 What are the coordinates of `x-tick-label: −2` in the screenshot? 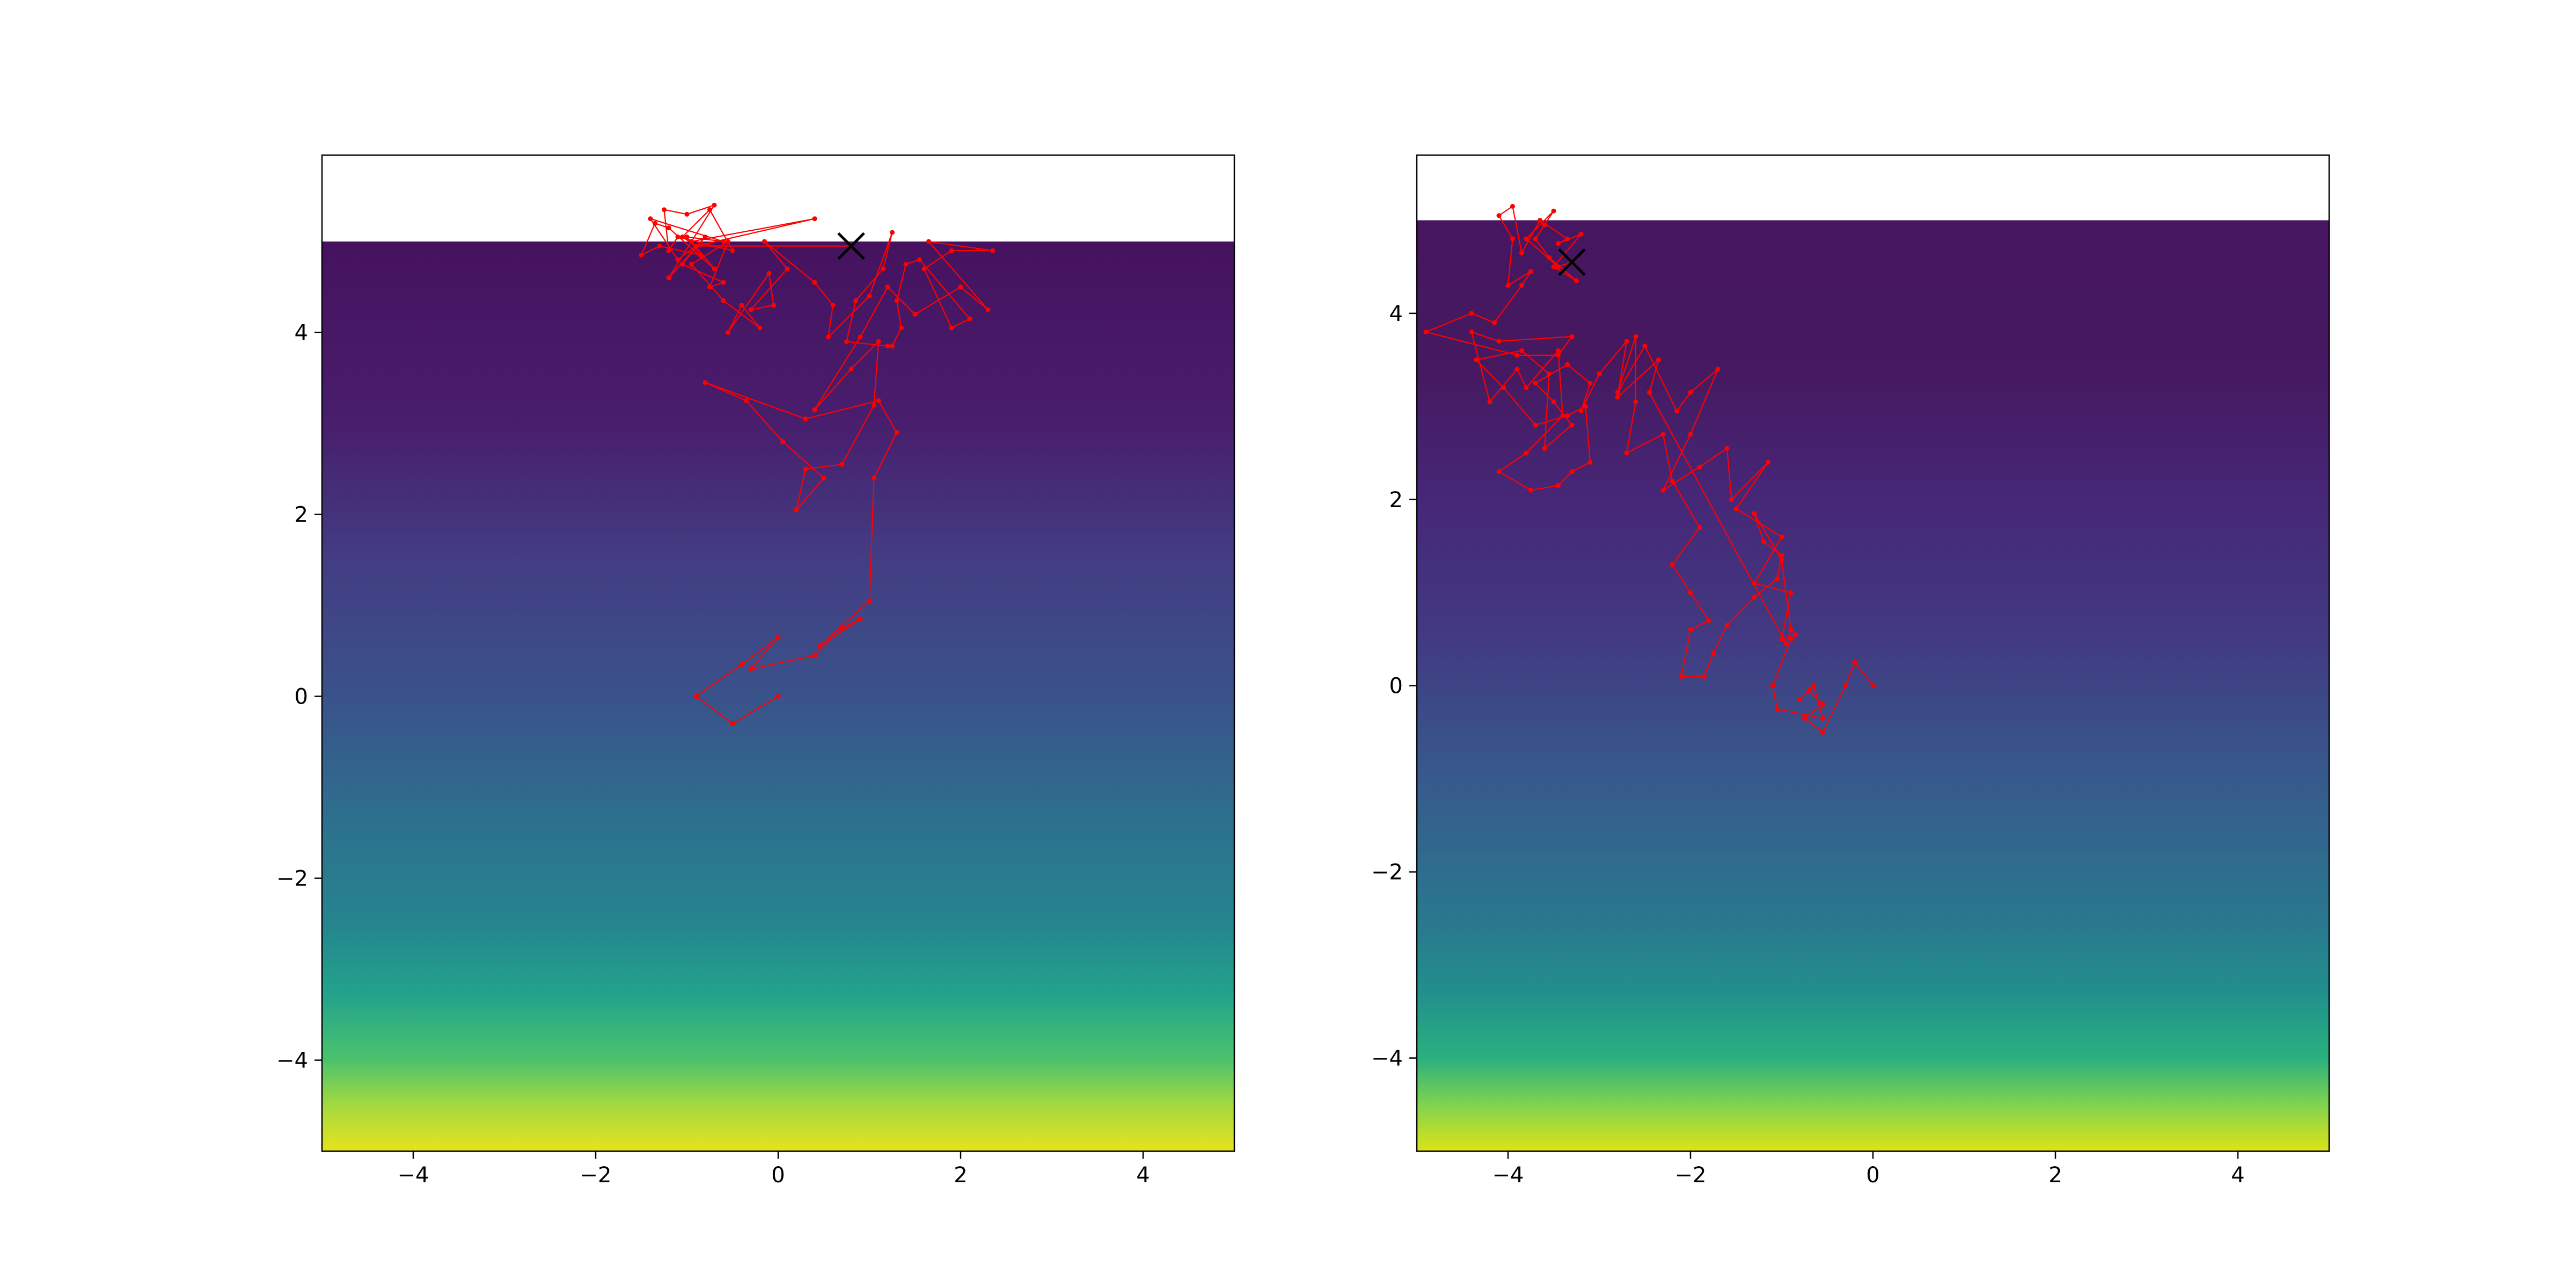 It's located at (1691, 1175).